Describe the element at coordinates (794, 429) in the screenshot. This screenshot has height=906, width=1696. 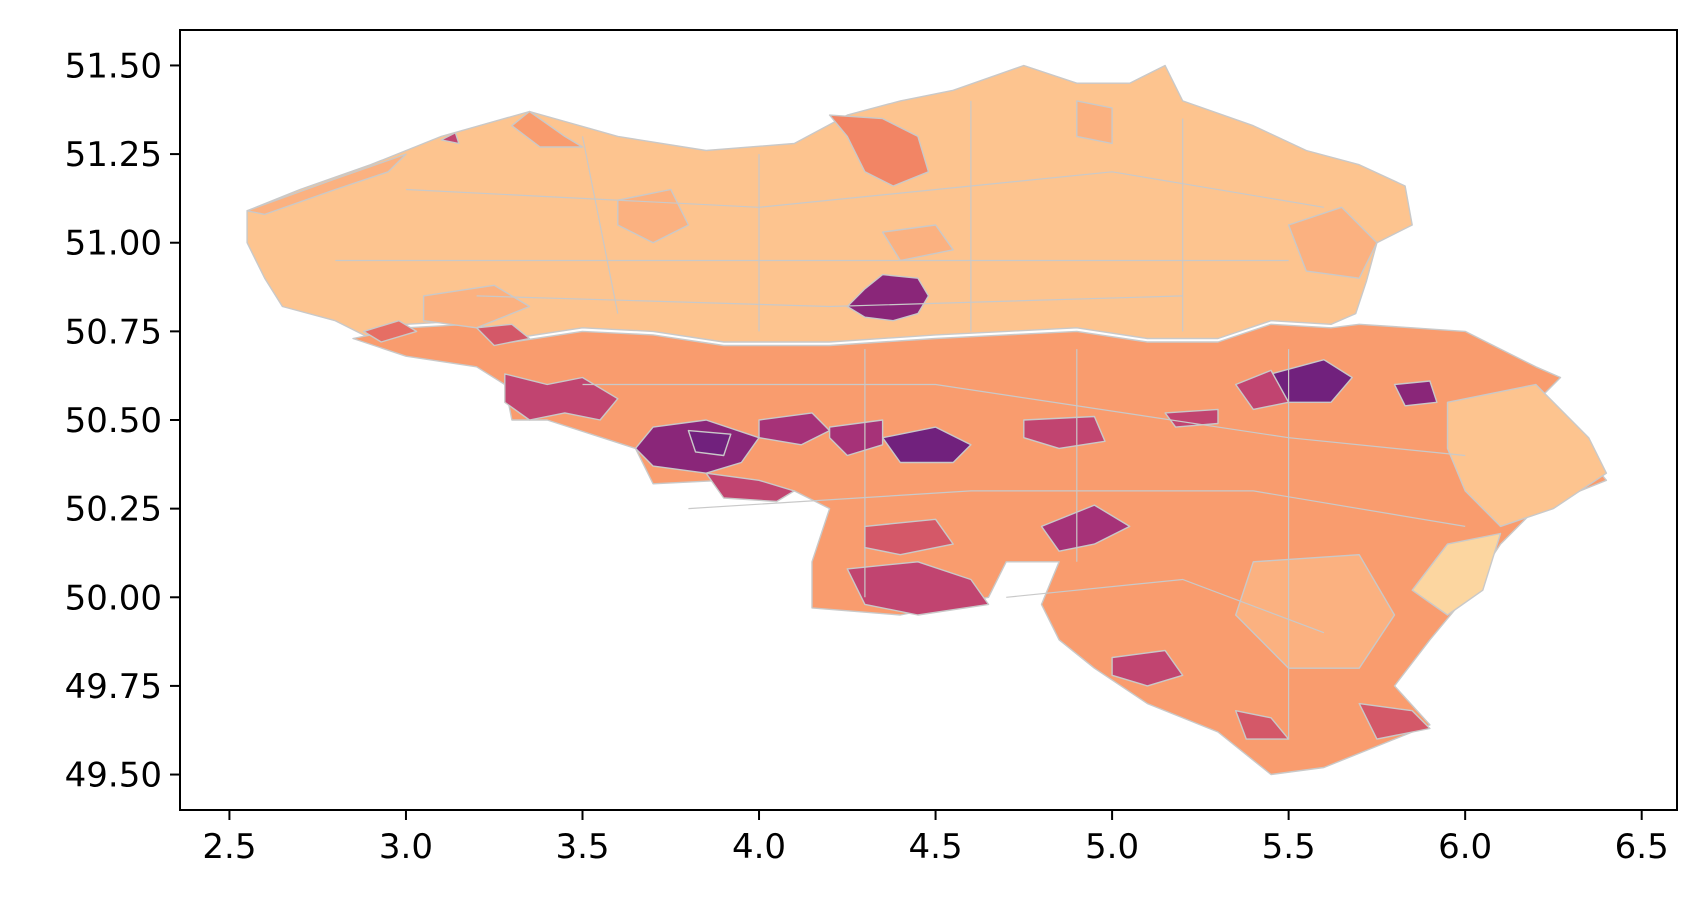
I see `region-la-louviere` at that location.